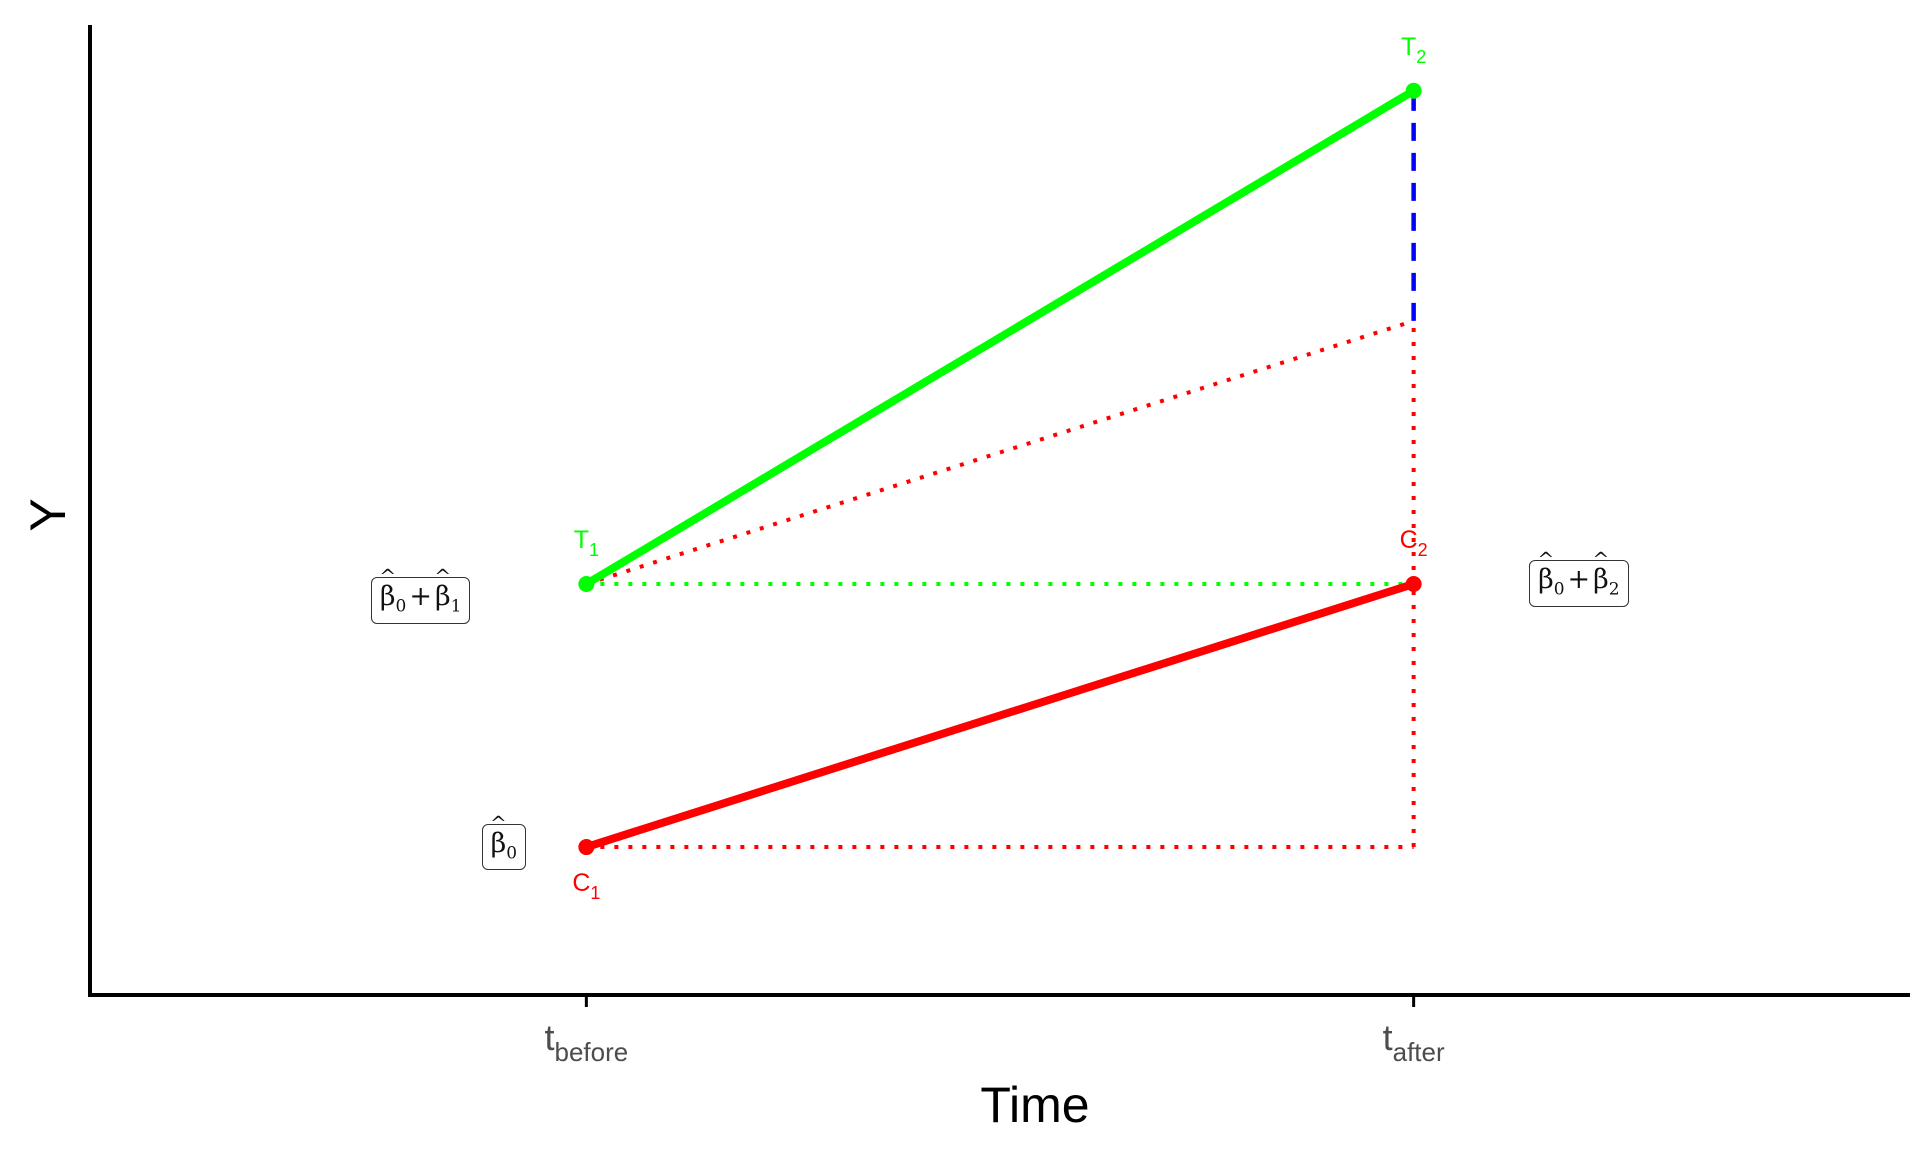  What do you see at coordinates (456, 606) in the screenshot?
I see `beta-subscript: 1` at bounding box center [456, 606].